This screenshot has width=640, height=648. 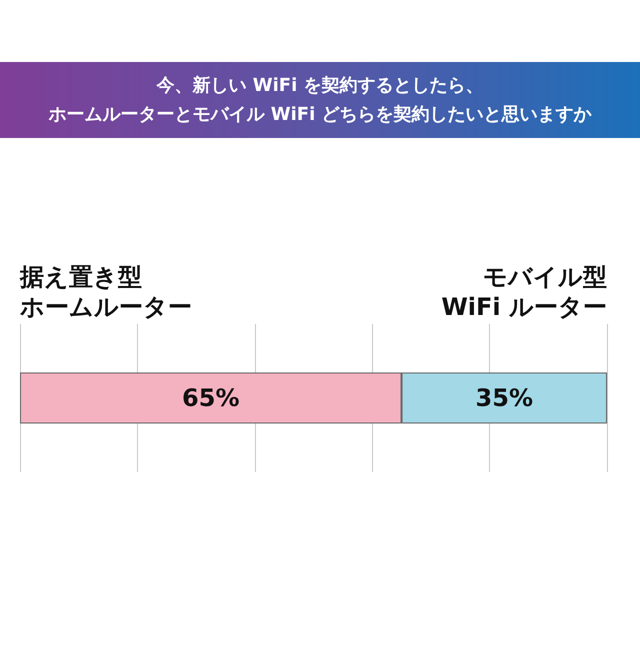 I want to click on text: モバイル型WiFi ルーター, so click(x=524, y=292).